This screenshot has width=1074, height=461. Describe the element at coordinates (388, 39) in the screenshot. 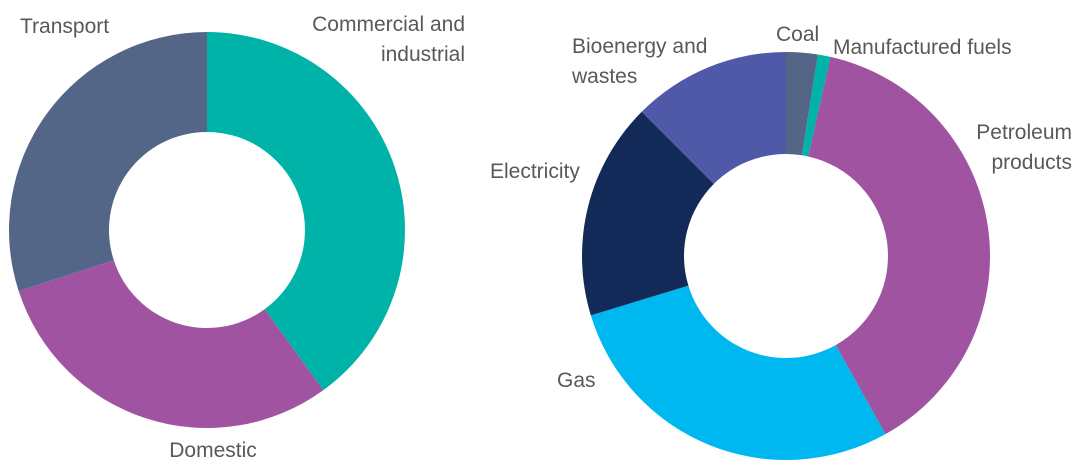

I see `segment-label: Commercial and industrial` at that location.